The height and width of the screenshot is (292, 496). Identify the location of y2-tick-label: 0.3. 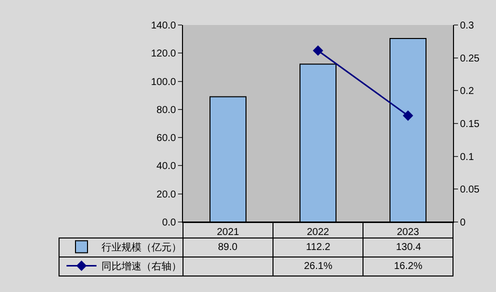
(467, 26).